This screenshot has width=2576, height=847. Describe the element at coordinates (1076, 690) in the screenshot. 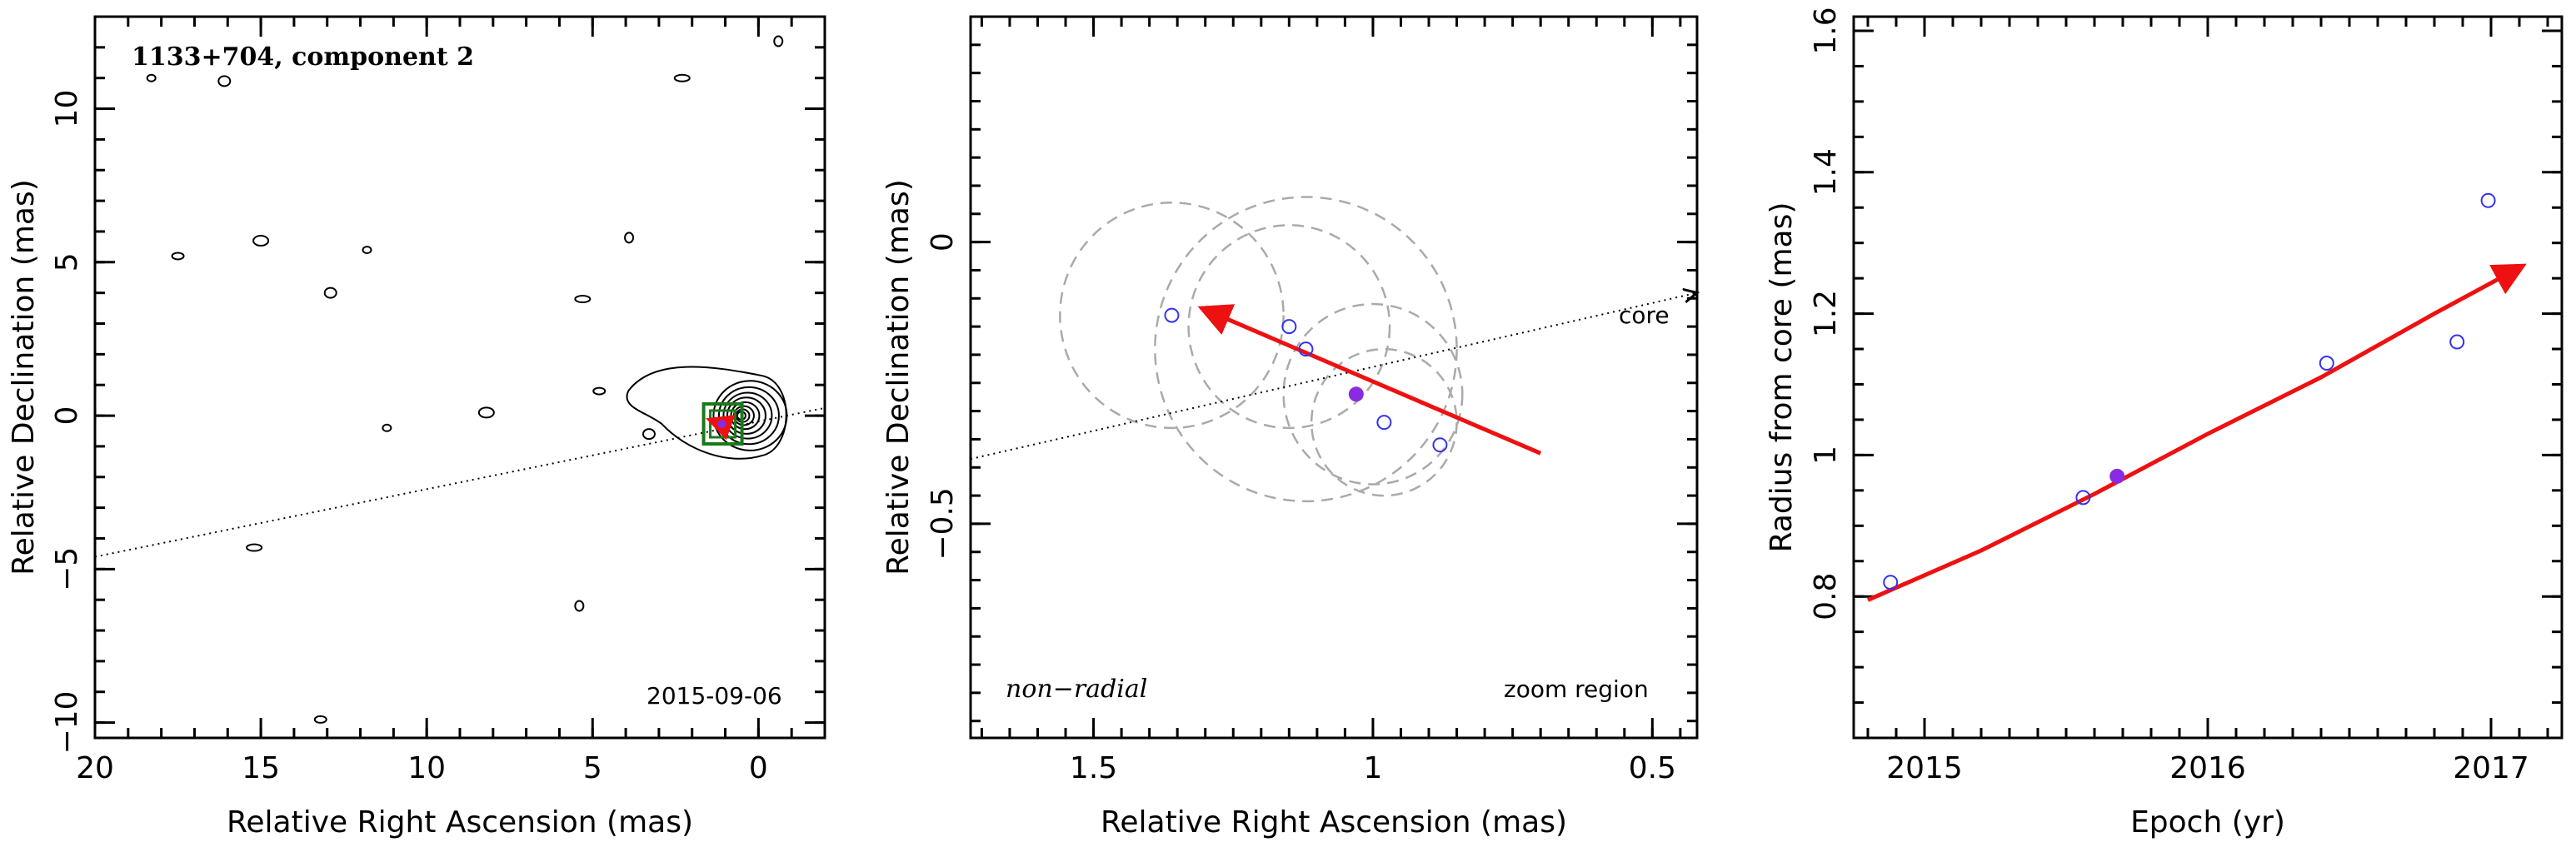

I see `non-radial-label: non−radial` at that location.